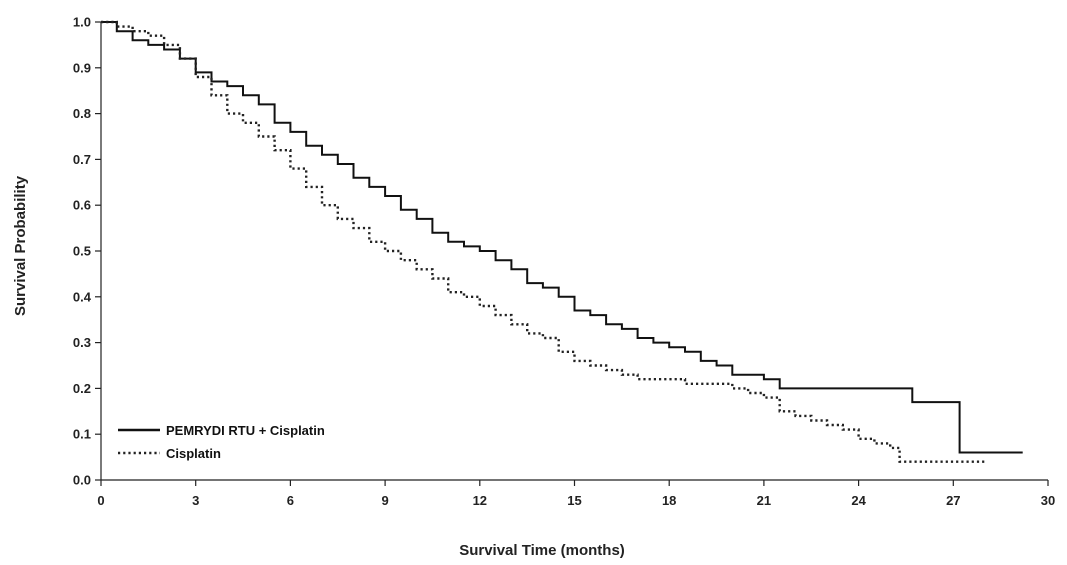  Describe the element at coordinates (82, 67) in the screenshot. I see `y-tick-label: 0.9` at that location.